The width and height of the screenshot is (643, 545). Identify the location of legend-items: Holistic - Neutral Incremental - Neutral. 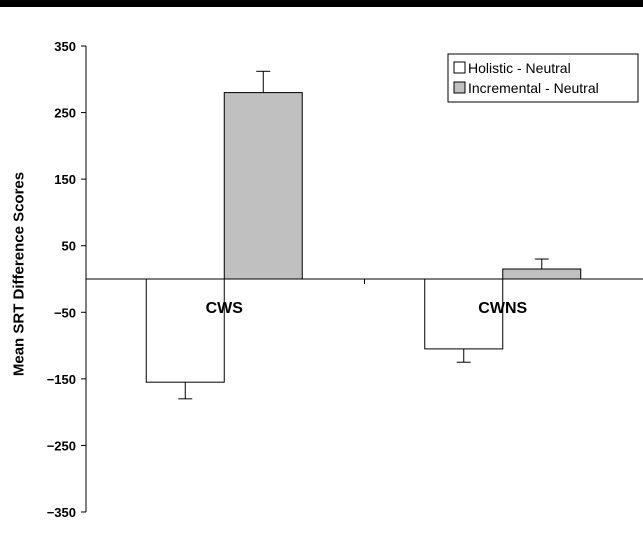
(526, 78).